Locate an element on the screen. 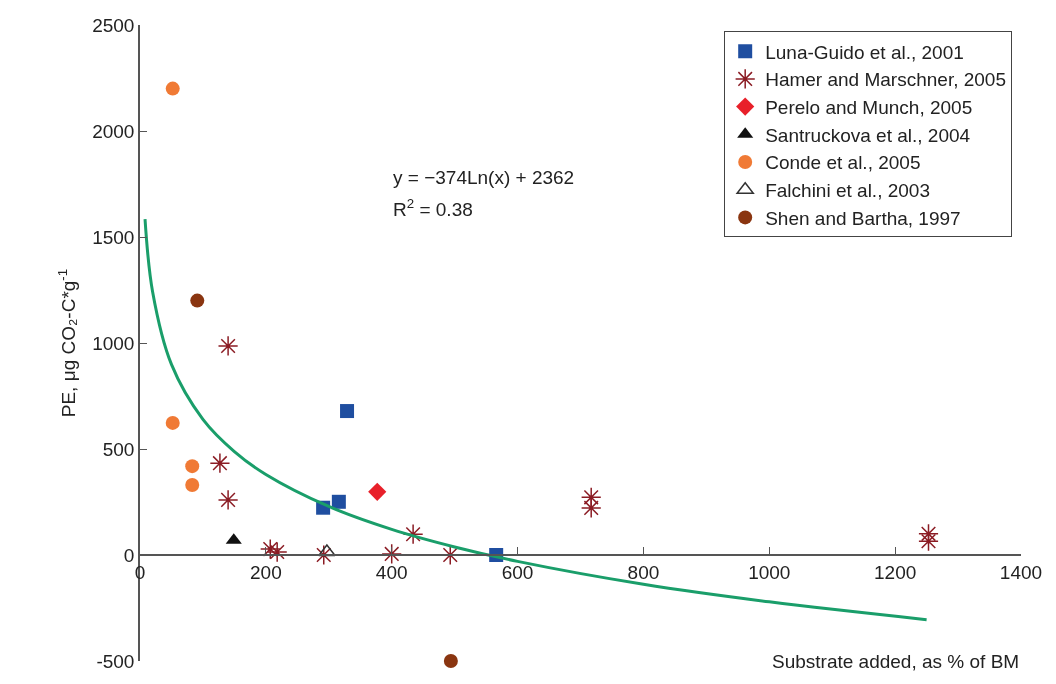 The image size is (1056, 684). x-tick-label: 1200 is located at coordinates (895, 572).